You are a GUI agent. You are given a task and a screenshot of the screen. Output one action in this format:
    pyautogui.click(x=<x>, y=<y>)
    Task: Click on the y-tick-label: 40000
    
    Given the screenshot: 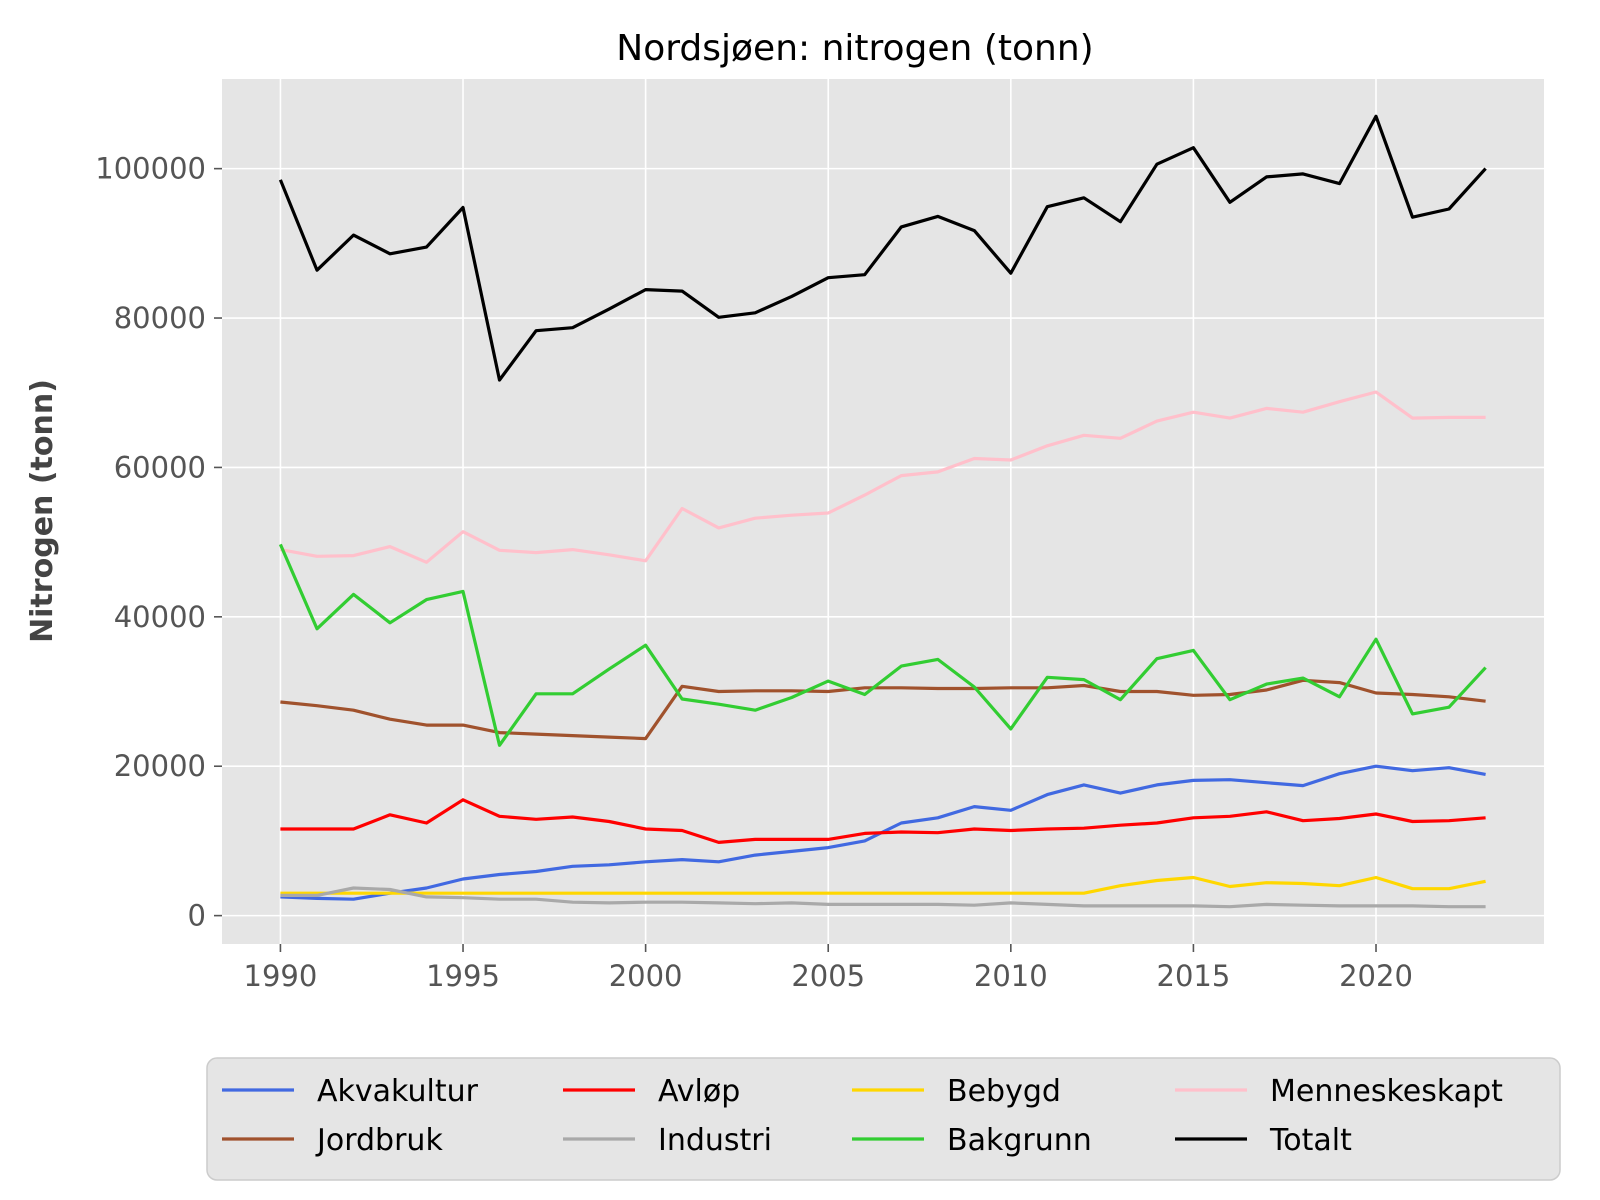 What is the action you would take?
    pyautogui.click(x=160, y=617)
    